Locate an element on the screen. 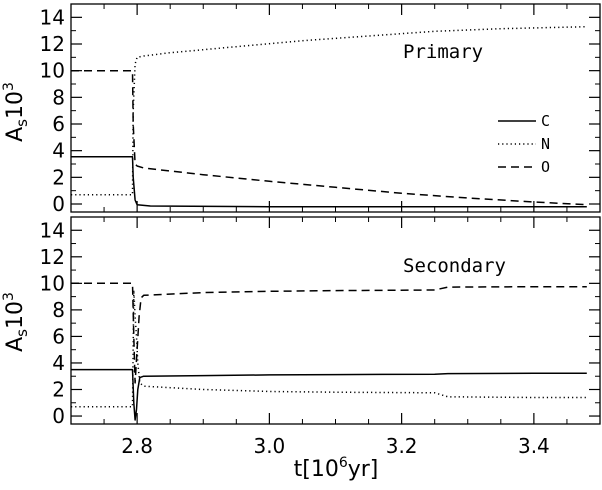  secondary-y-tick-label: 0 is located at coordinates (58, 416).